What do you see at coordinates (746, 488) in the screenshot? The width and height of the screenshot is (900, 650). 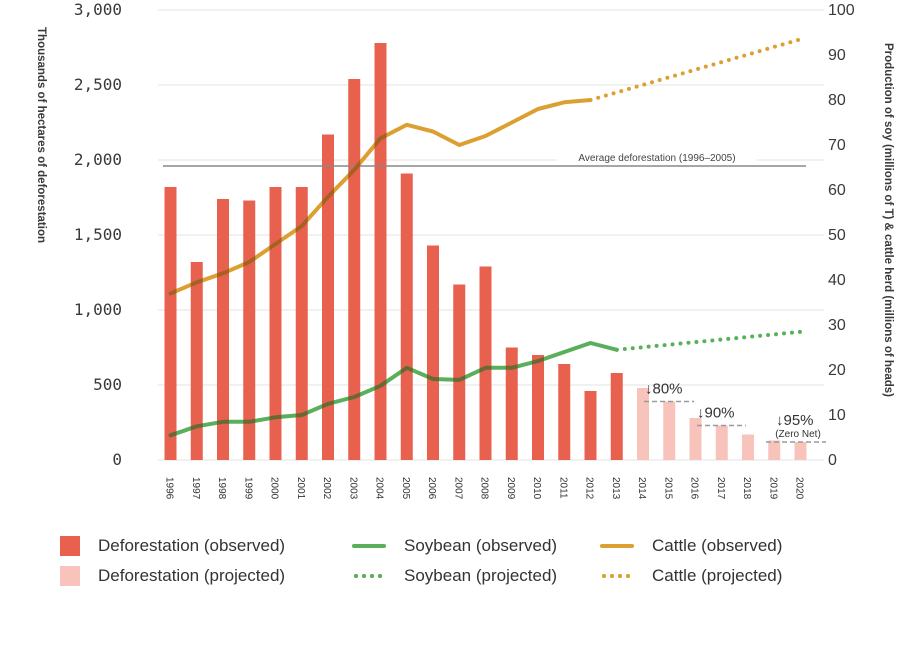 I see `x-tick-label: 2018` at bounding box center [746, 488].